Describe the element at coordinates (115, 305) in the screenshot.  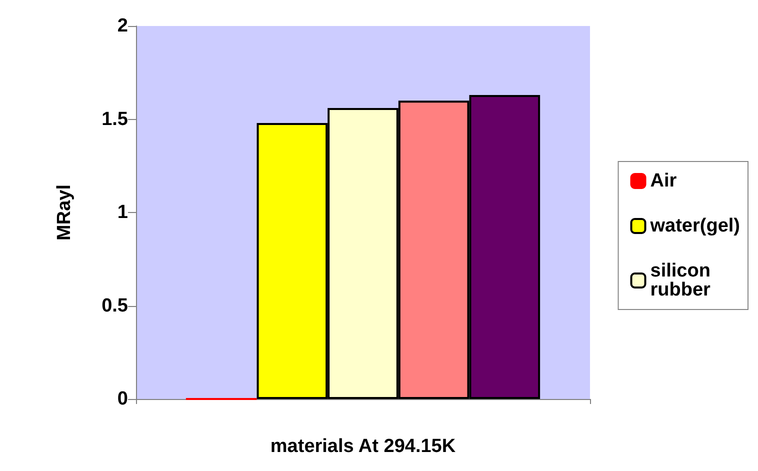
I see `y-tick-label: 0.5` at that location.